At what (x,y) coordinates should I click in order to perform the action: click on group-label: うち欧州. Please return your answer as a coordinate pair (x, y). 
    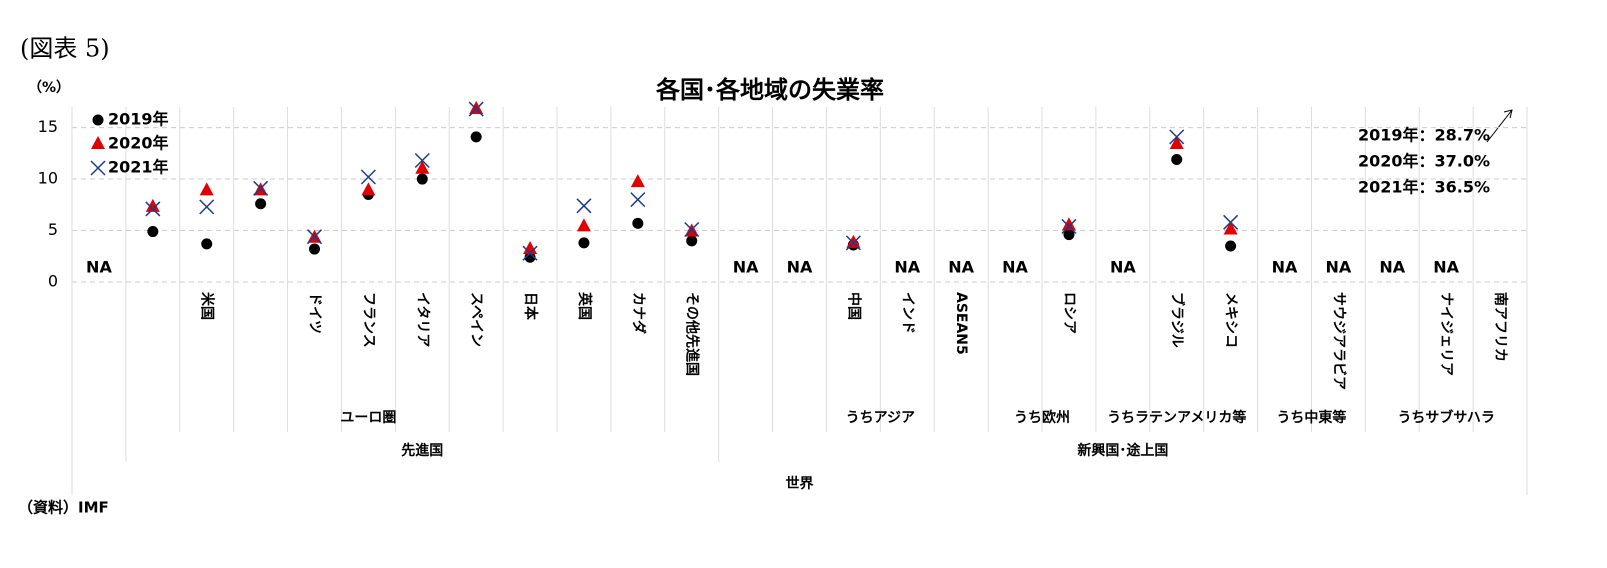
    Looking at the image, I should click on (1042, 417).